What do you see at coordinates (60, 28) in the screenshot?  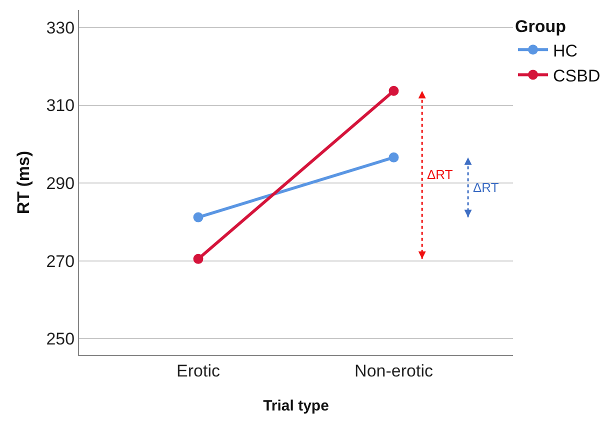 I see `y-tick-label: 330` at bounding box center [60, 28].